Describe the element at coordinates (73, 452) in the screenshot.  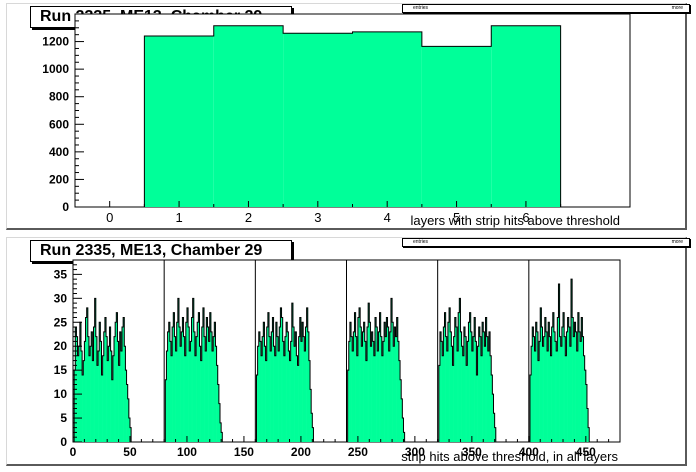
I see `x-tick-label: 0` at that location.